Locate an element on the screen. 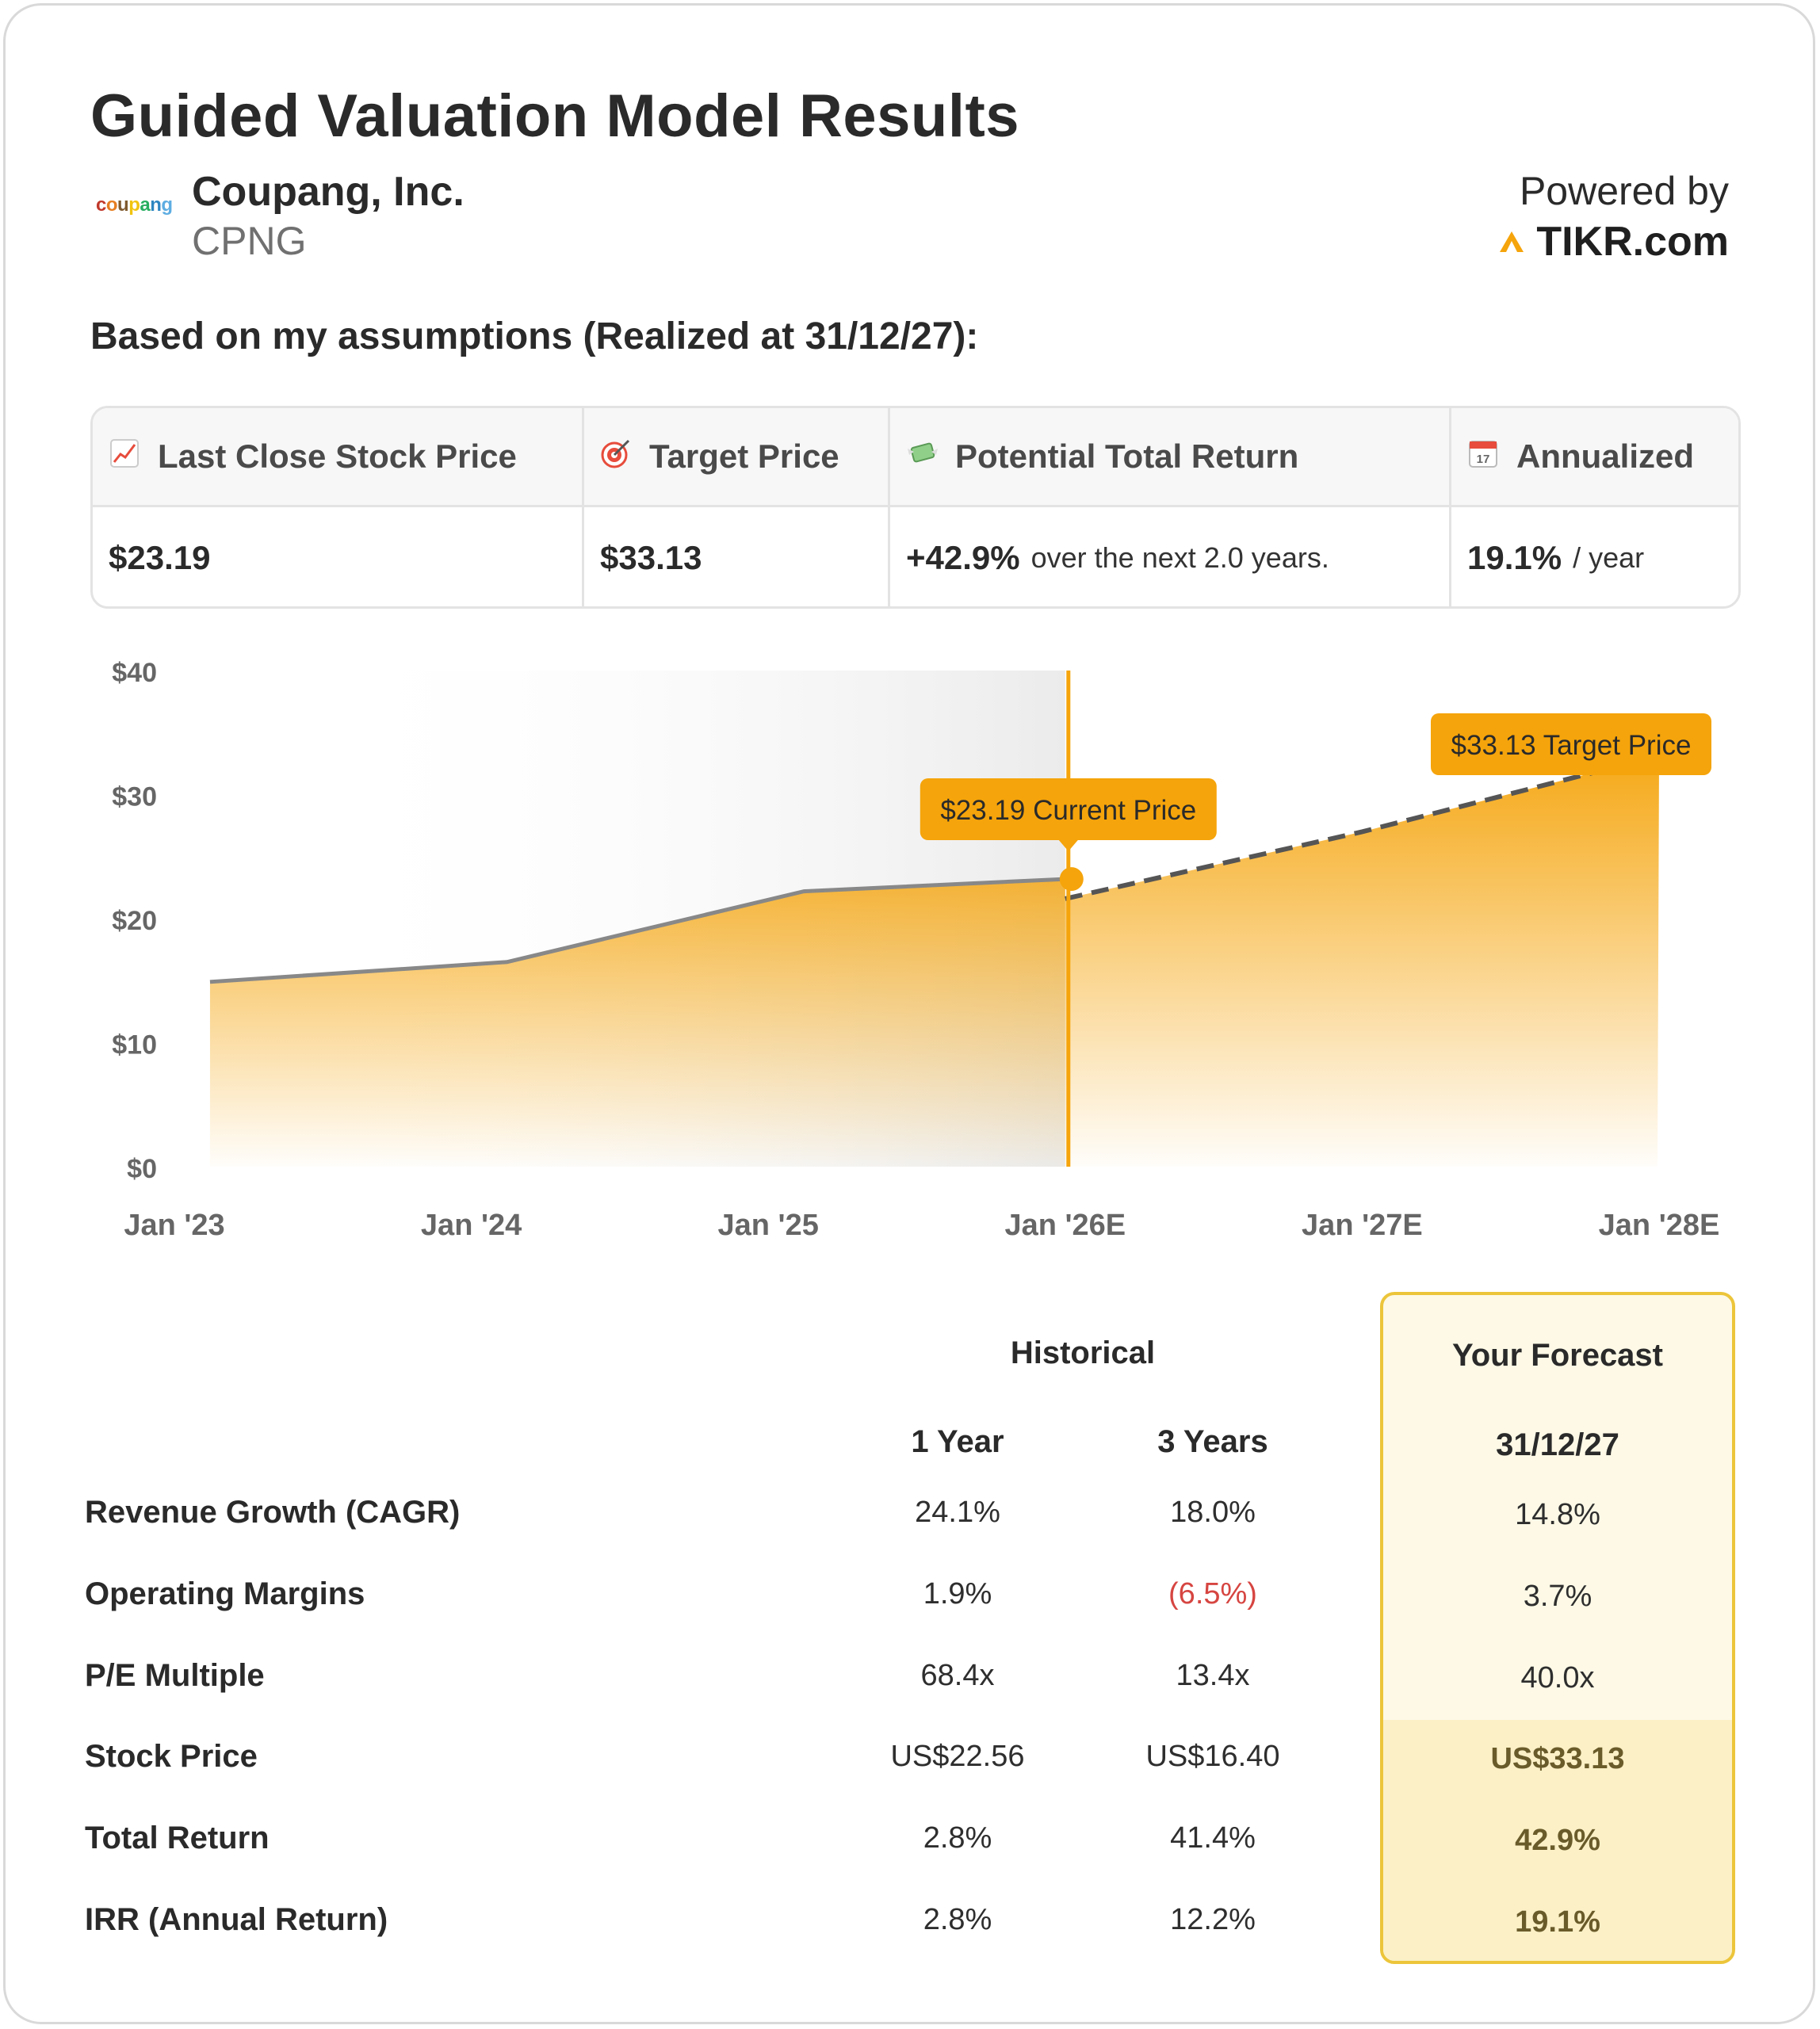  metric-value: +42.9% is located at coordinates (963, 557).